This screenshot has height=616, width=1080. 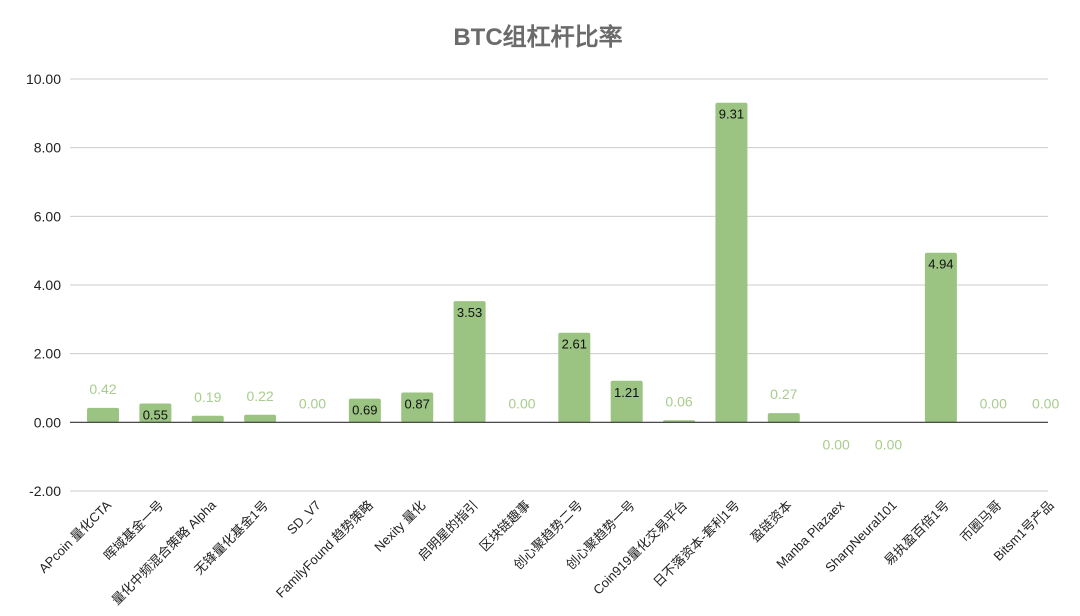 What do you see at coordinates (43, 79) in the screenshot?
I see `y-tick-label: 10.00` at bounding box center [43, 79].